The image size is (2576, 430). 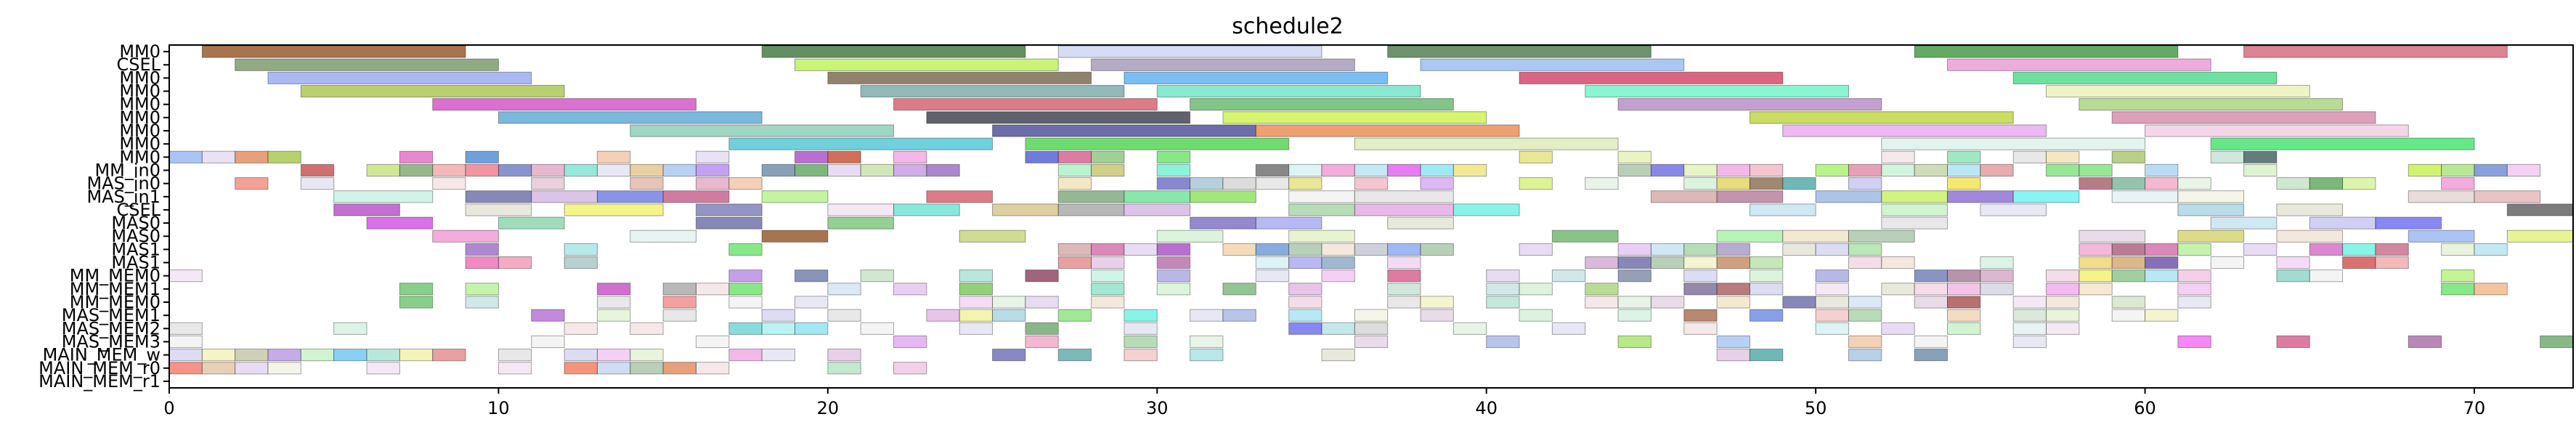 I want to click on x-tick-label: 10, so click(x=498, y=408).